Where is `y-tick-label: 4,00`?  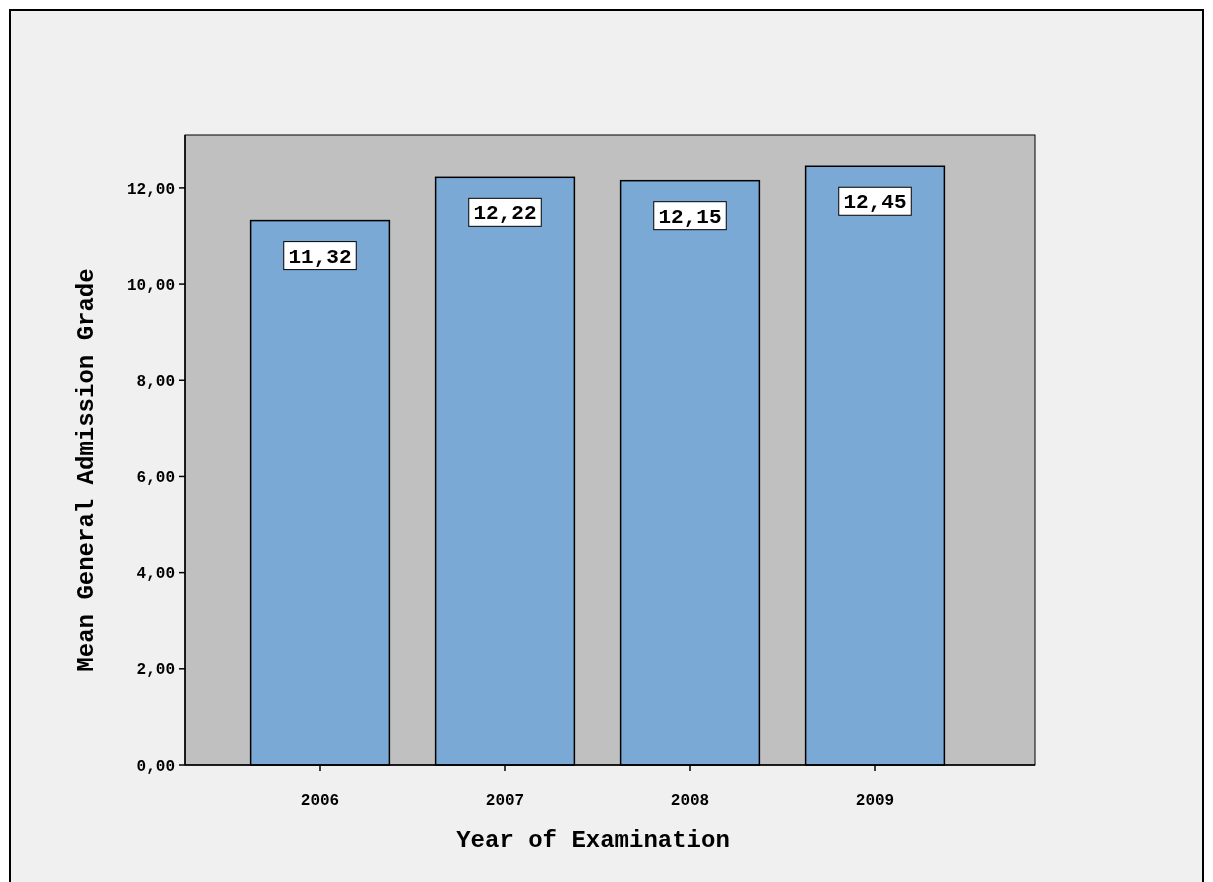
y-tick-label: 4,00 is located at coordinates (155, 574).